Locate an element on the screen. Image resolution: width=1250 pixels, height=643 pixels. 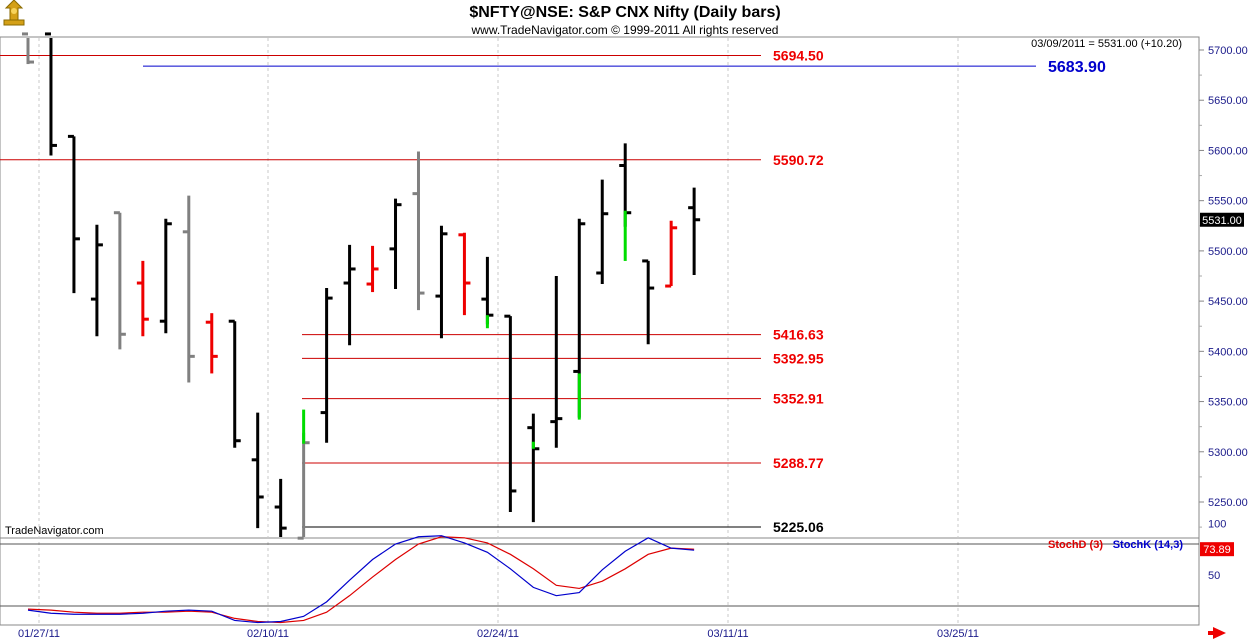
date-tick-label: 02/24/11 is located at coordinates (498, 634).